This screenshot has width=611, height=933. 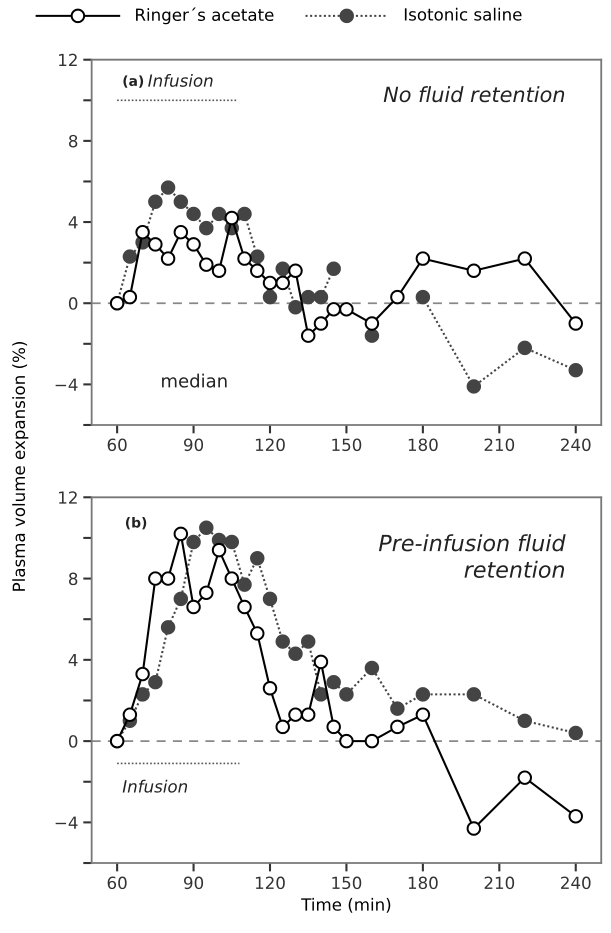 I want to click on annotation: Pre-infusion fluid retention, so click(x=472, y=556).